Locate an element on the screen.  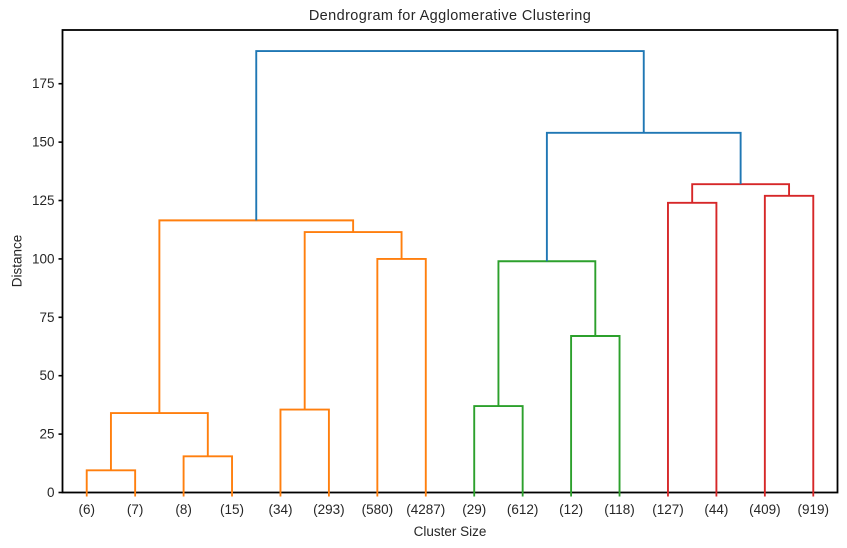
leaf-label: (118) is located at coordinates (619, 509).